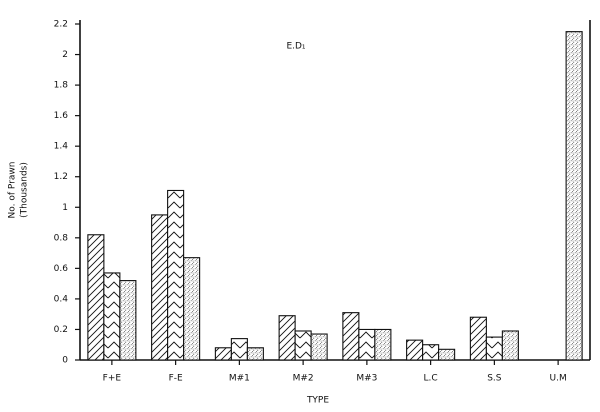 Image resolution: width=600 pixels, height=412 pixels. What do you see at coordinates (61, 330) in the screenshot?
I see `y-tick-label: 0.2` at bounding box center [61, 330].